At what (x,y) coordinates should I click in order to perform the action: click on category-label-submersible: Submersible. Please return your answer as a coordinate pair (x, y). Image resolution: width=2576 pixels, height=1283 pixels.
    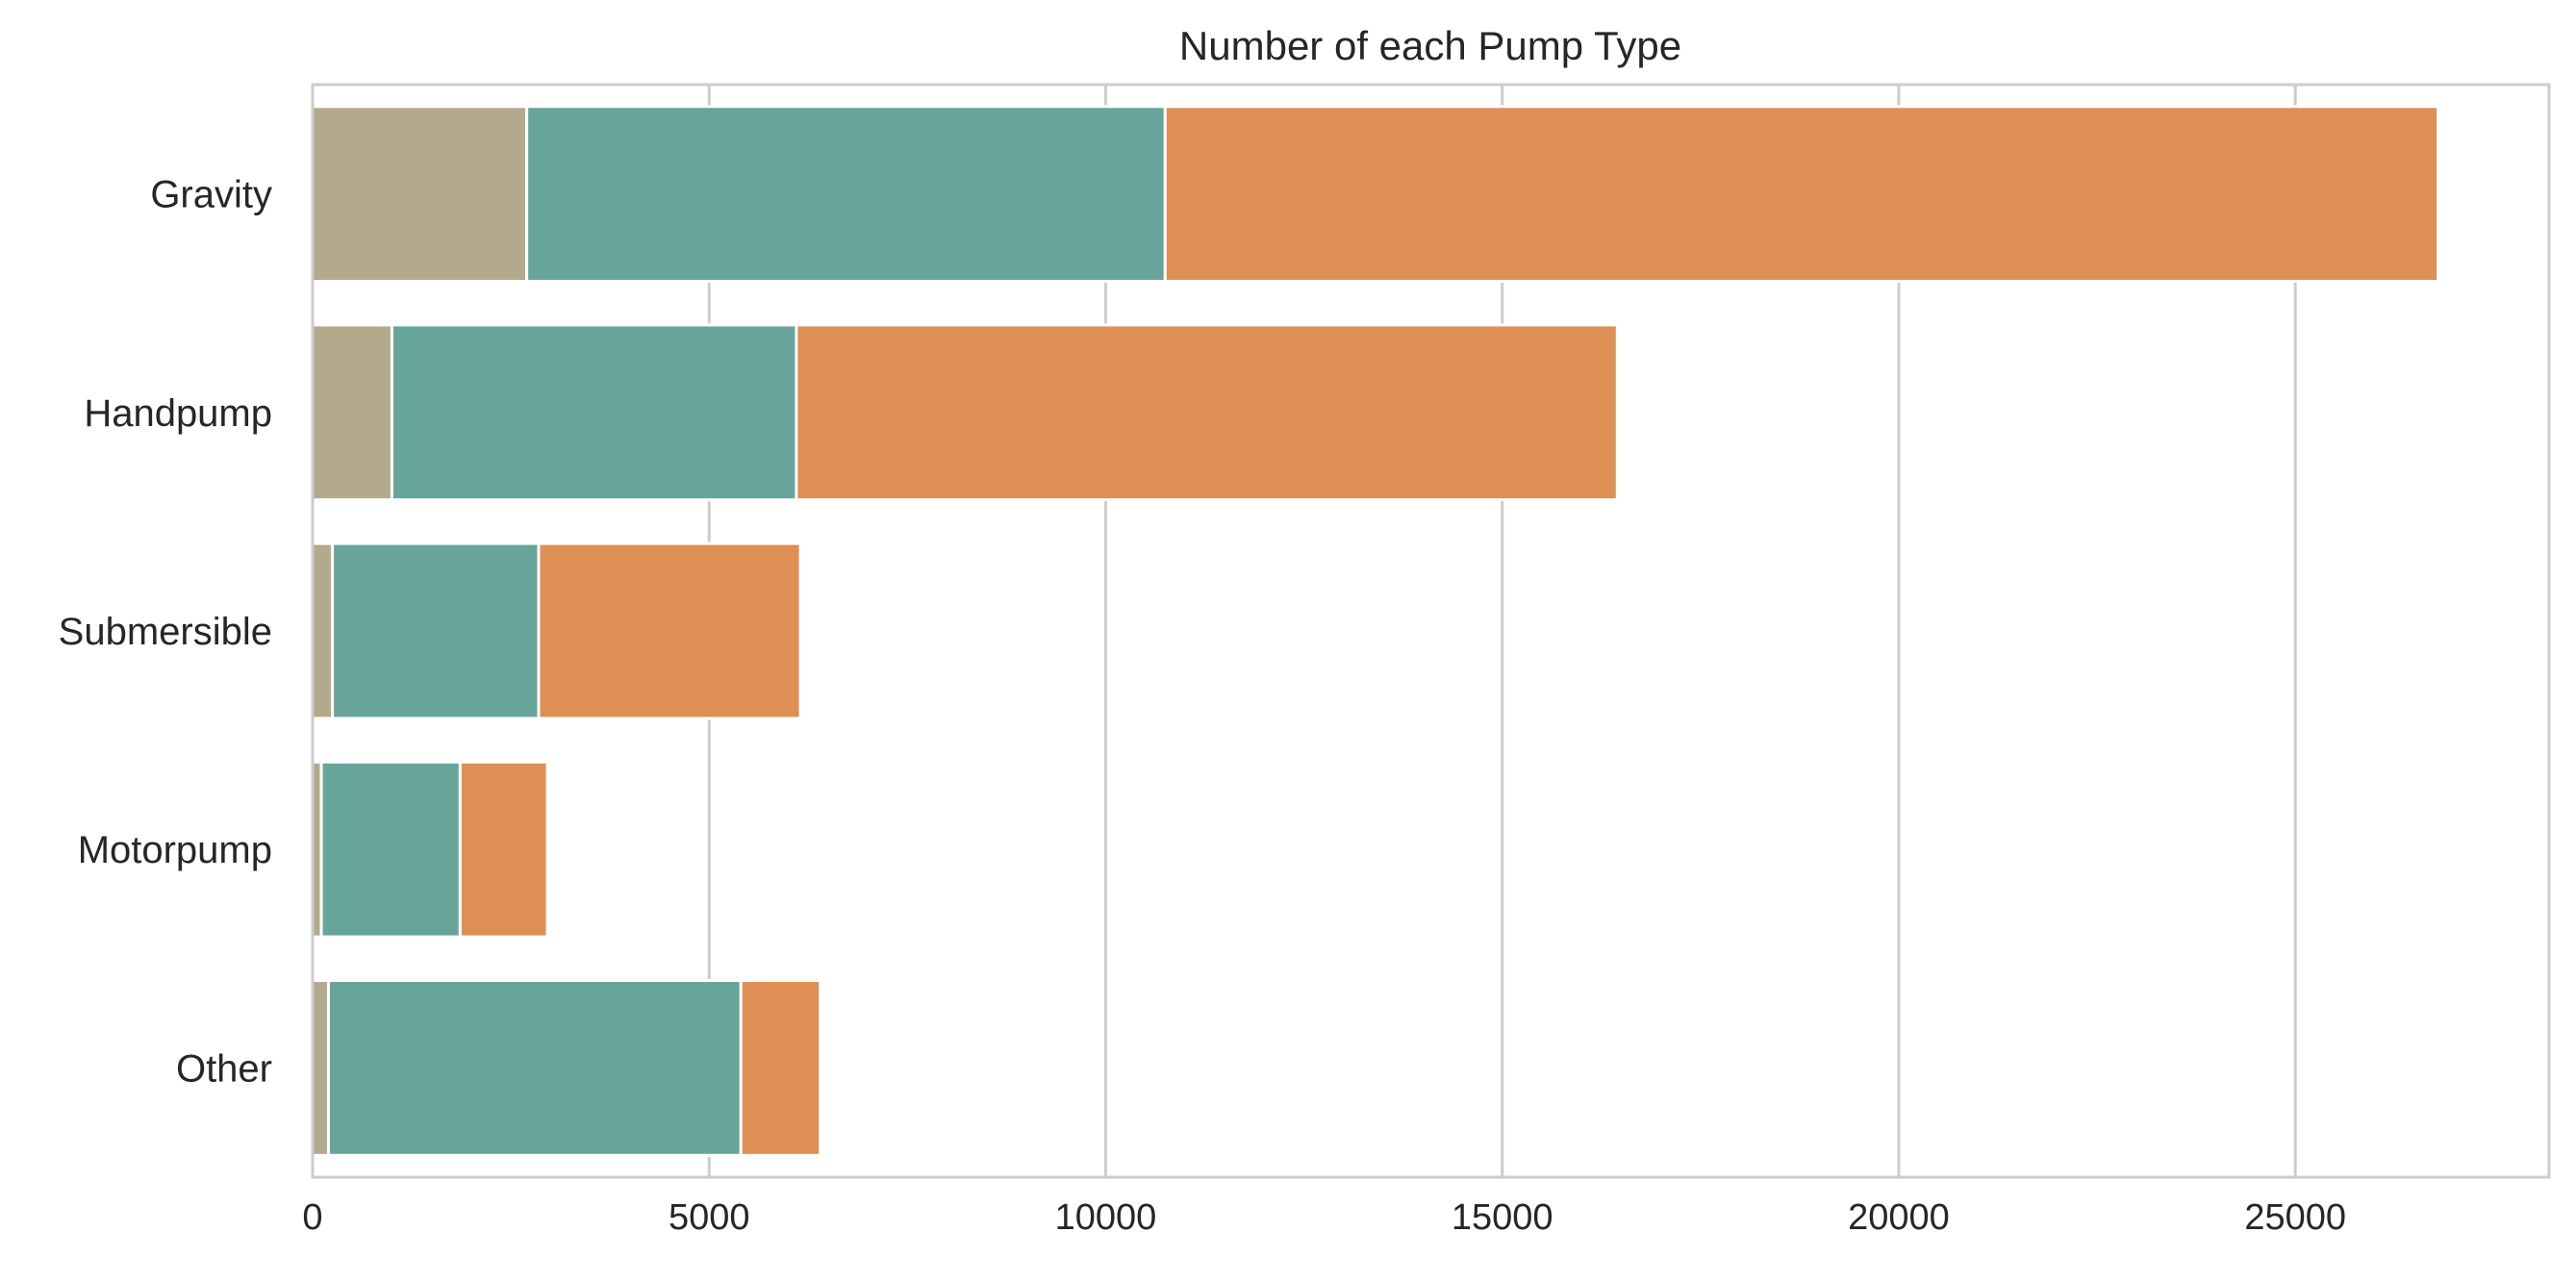
    Looking at the image, I should click on (165, 632).